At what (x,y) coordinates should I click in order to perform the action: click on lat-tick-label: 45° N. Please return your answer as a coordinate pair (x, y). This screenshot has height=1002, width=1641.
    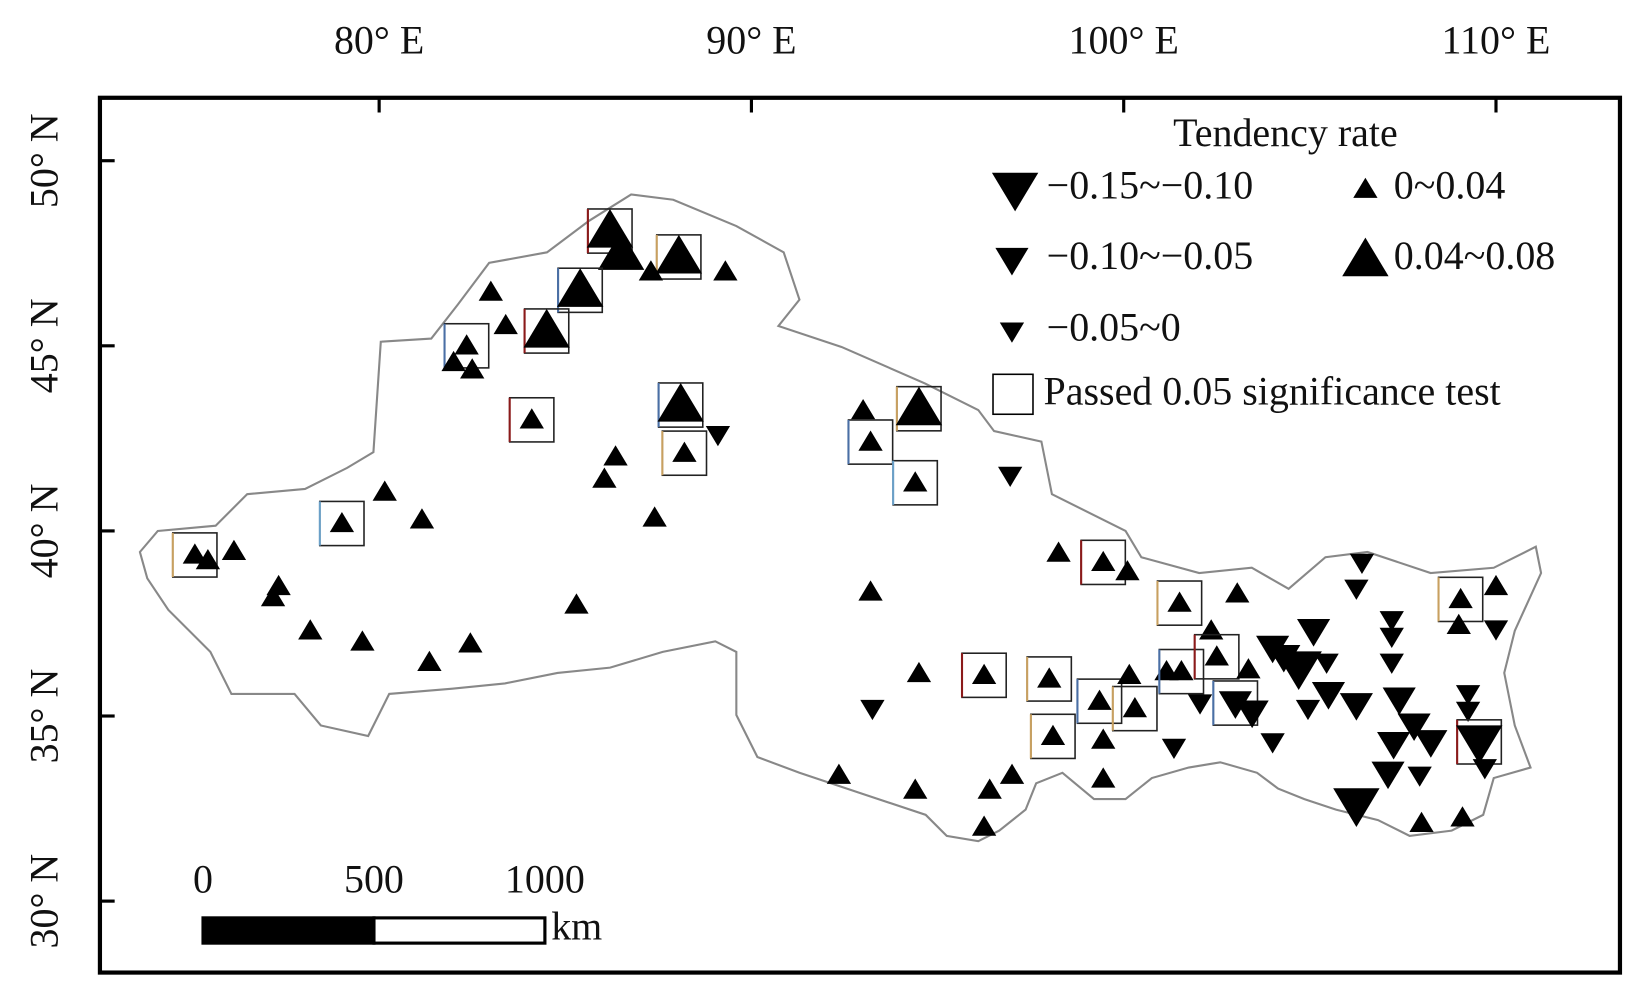
    Looking at the image, I should click on (44, 345).